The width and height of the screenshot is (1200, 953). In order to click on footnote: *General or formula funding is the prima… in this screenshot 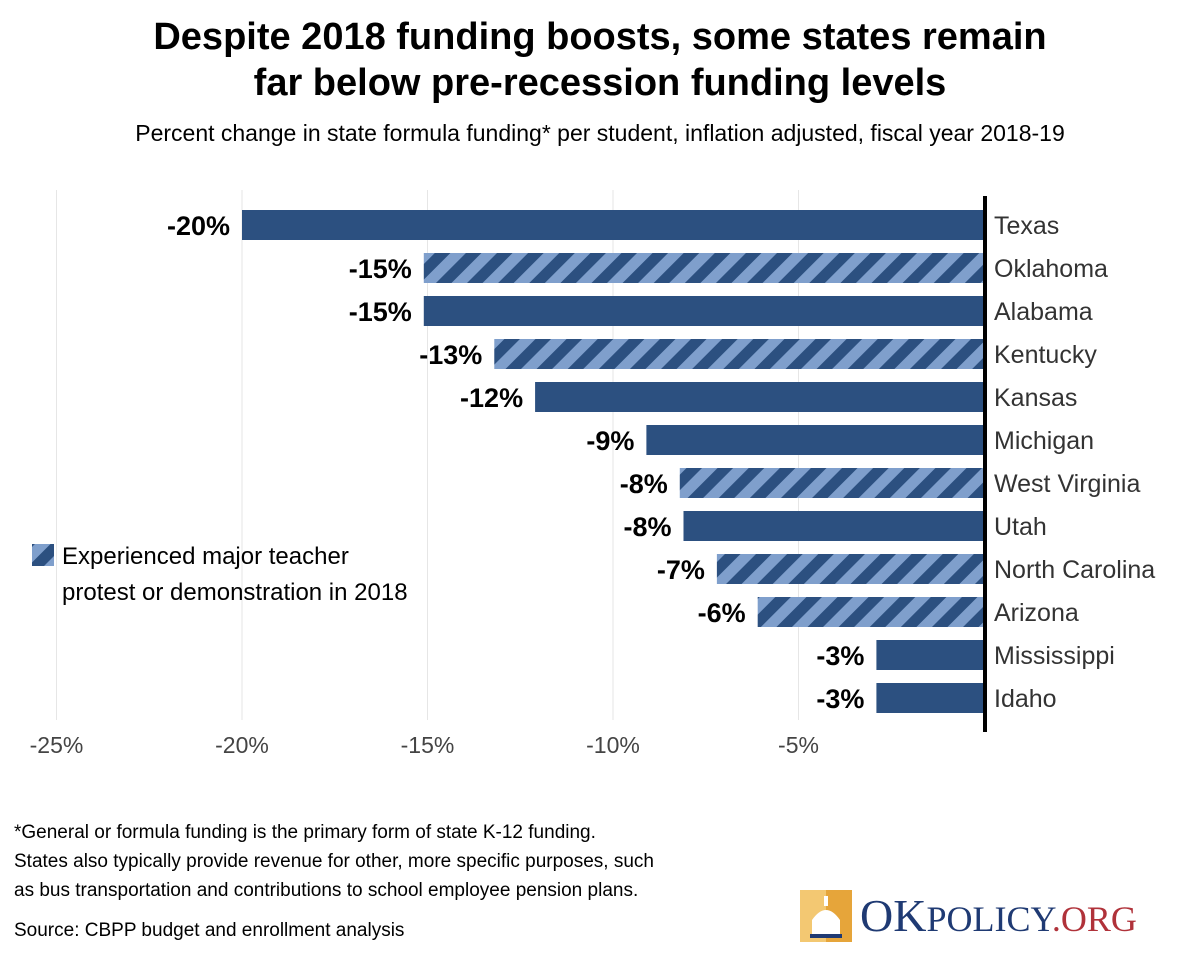, I will do `click(404, 861)`.